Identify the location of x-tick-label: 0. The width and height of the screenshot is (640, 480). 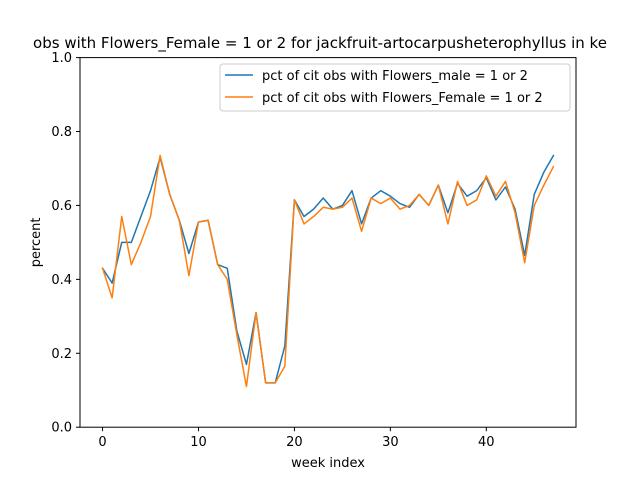
(102, 442).